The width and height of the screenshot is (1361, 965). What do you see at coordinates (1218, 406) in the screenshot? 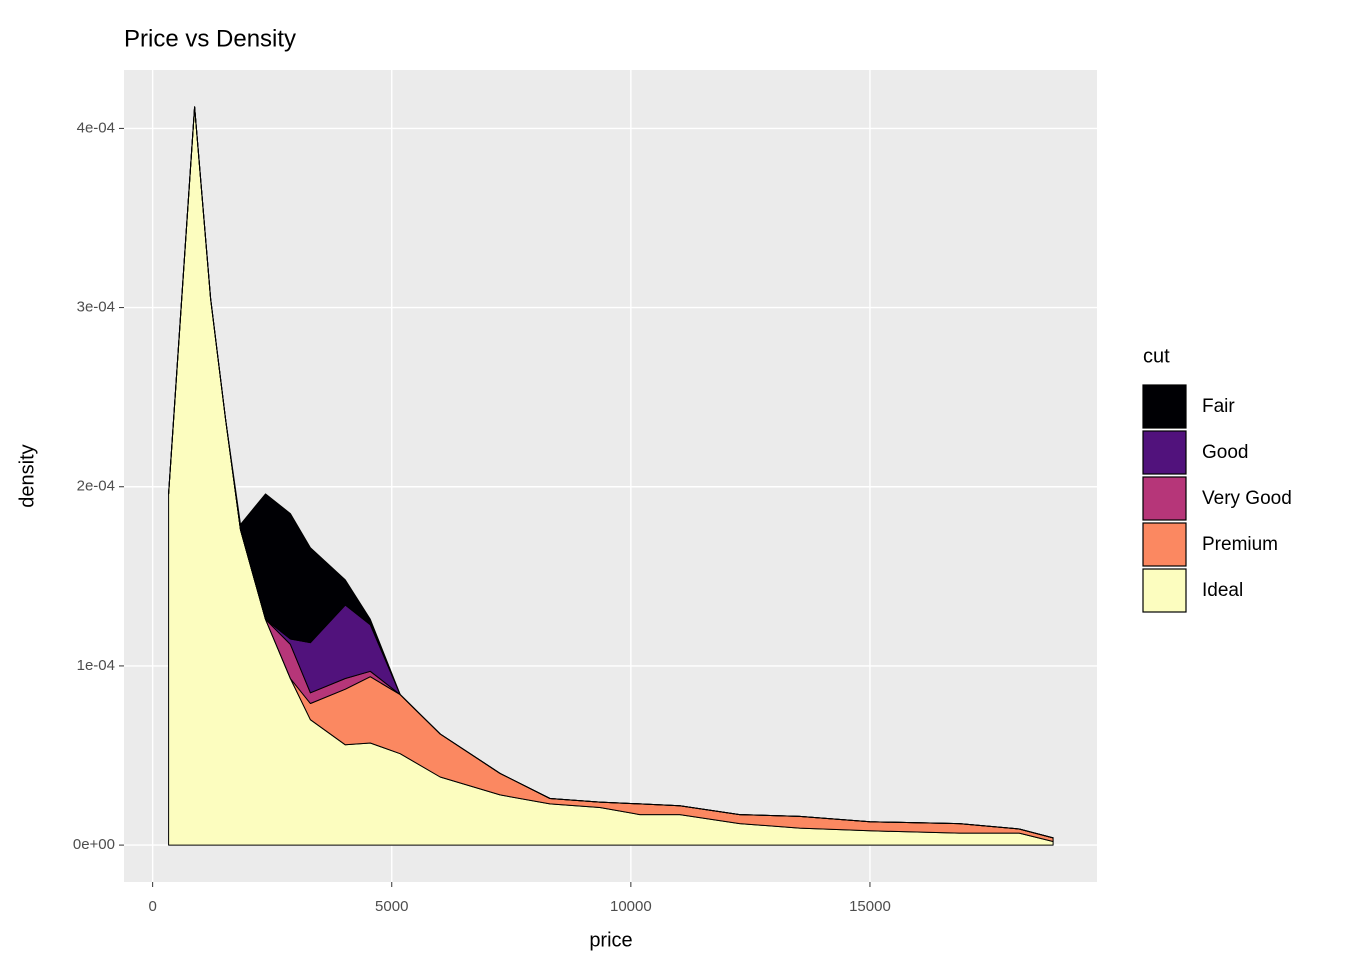
I see `legend-label: Fair` at bounding box center [1218, 406].